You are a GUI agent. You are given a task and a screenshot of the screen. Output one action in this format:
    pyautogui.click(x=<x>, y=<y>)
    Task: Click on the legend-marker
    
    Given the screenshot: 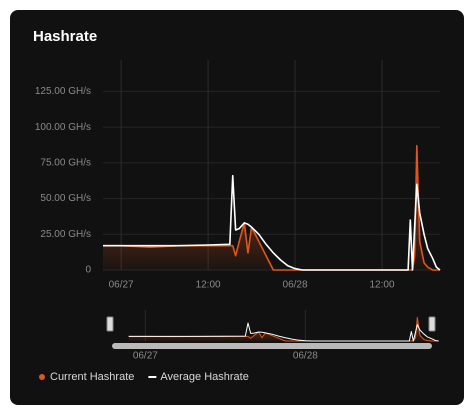 What is the action you would take?
    pyautogui.click(x=42, y=377)
    